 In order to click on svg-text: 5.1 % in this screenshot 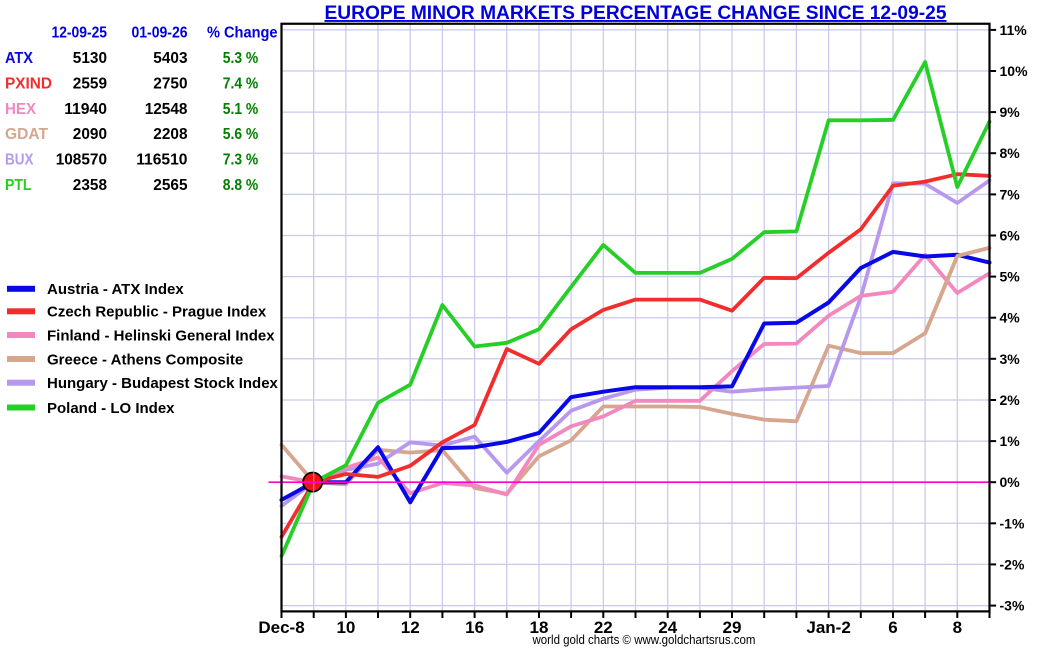, I will do `click(241, 109)`.